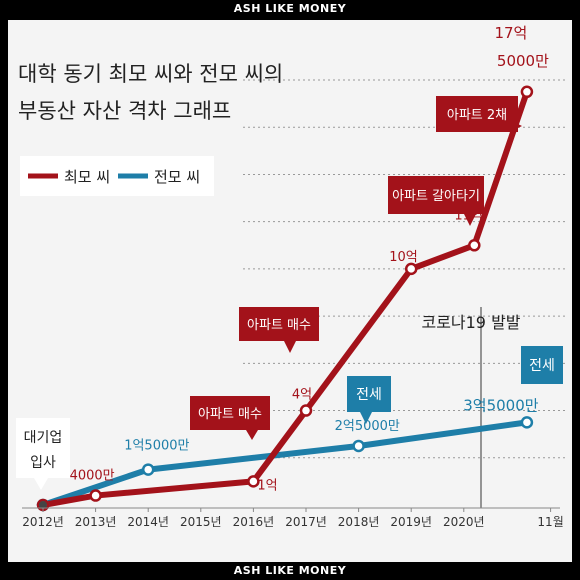  Describe the element at coordinates (117, 176) in the screenshot. I see `legend: 최모 씨 전모 씨` at that location.